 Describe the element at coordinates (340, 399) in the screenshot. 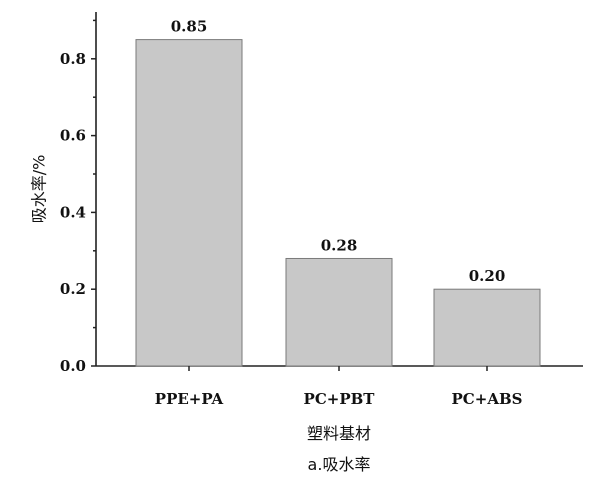

I see `x-tick-label-1: PC+PBT` at that location.